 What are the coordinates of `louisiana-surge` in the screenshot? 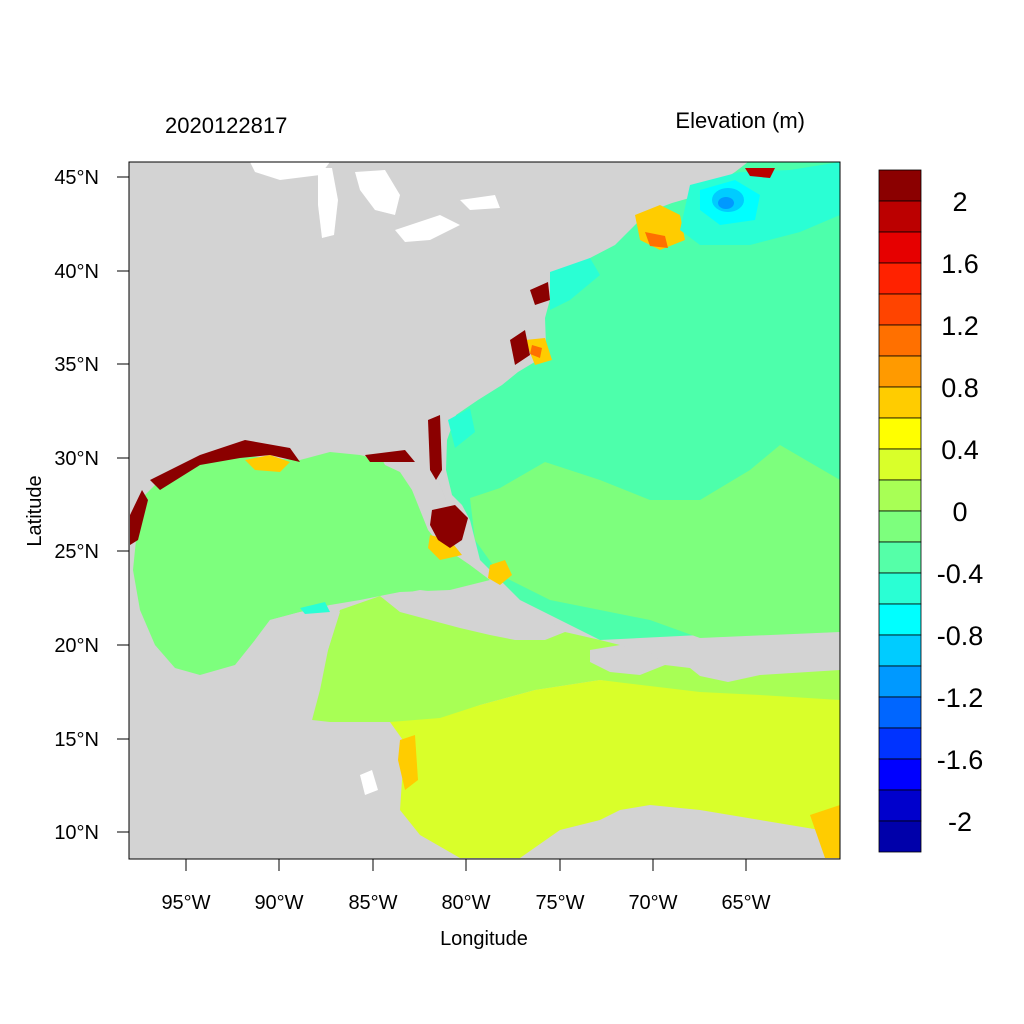 It's located at (225, 465).